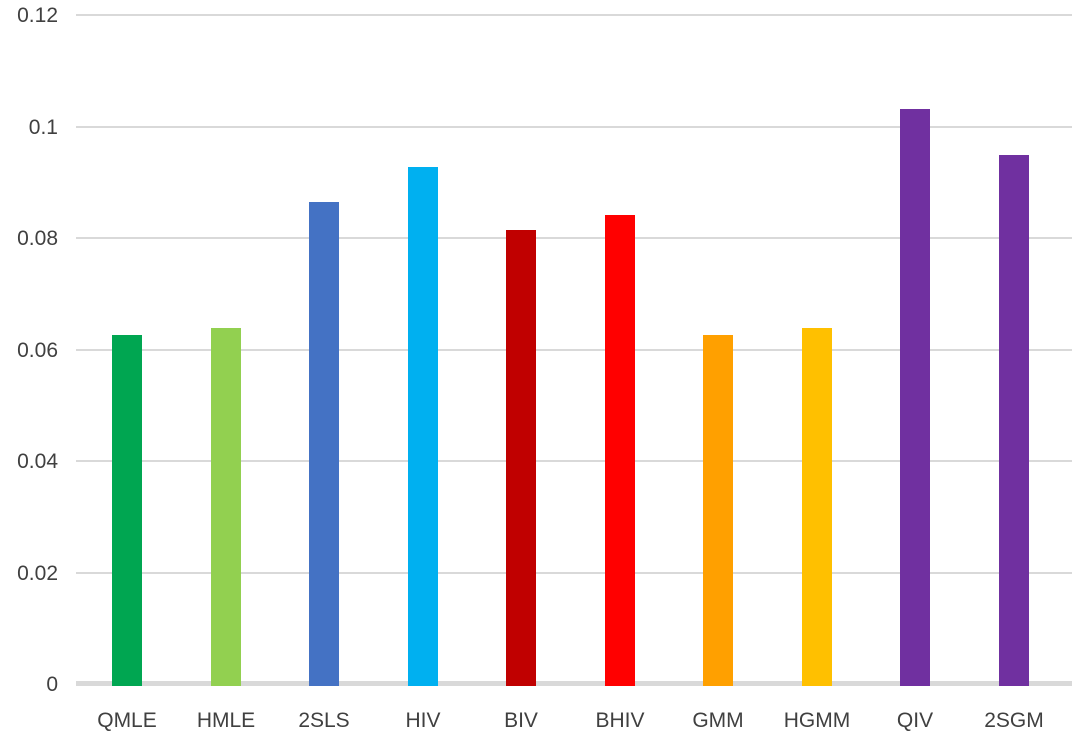 This screenshot has height=741, width=1072. Describe the element at coordinates (37, 15) in the screenshot. I see `y-tick-label-0.12: 0.12` at that location.